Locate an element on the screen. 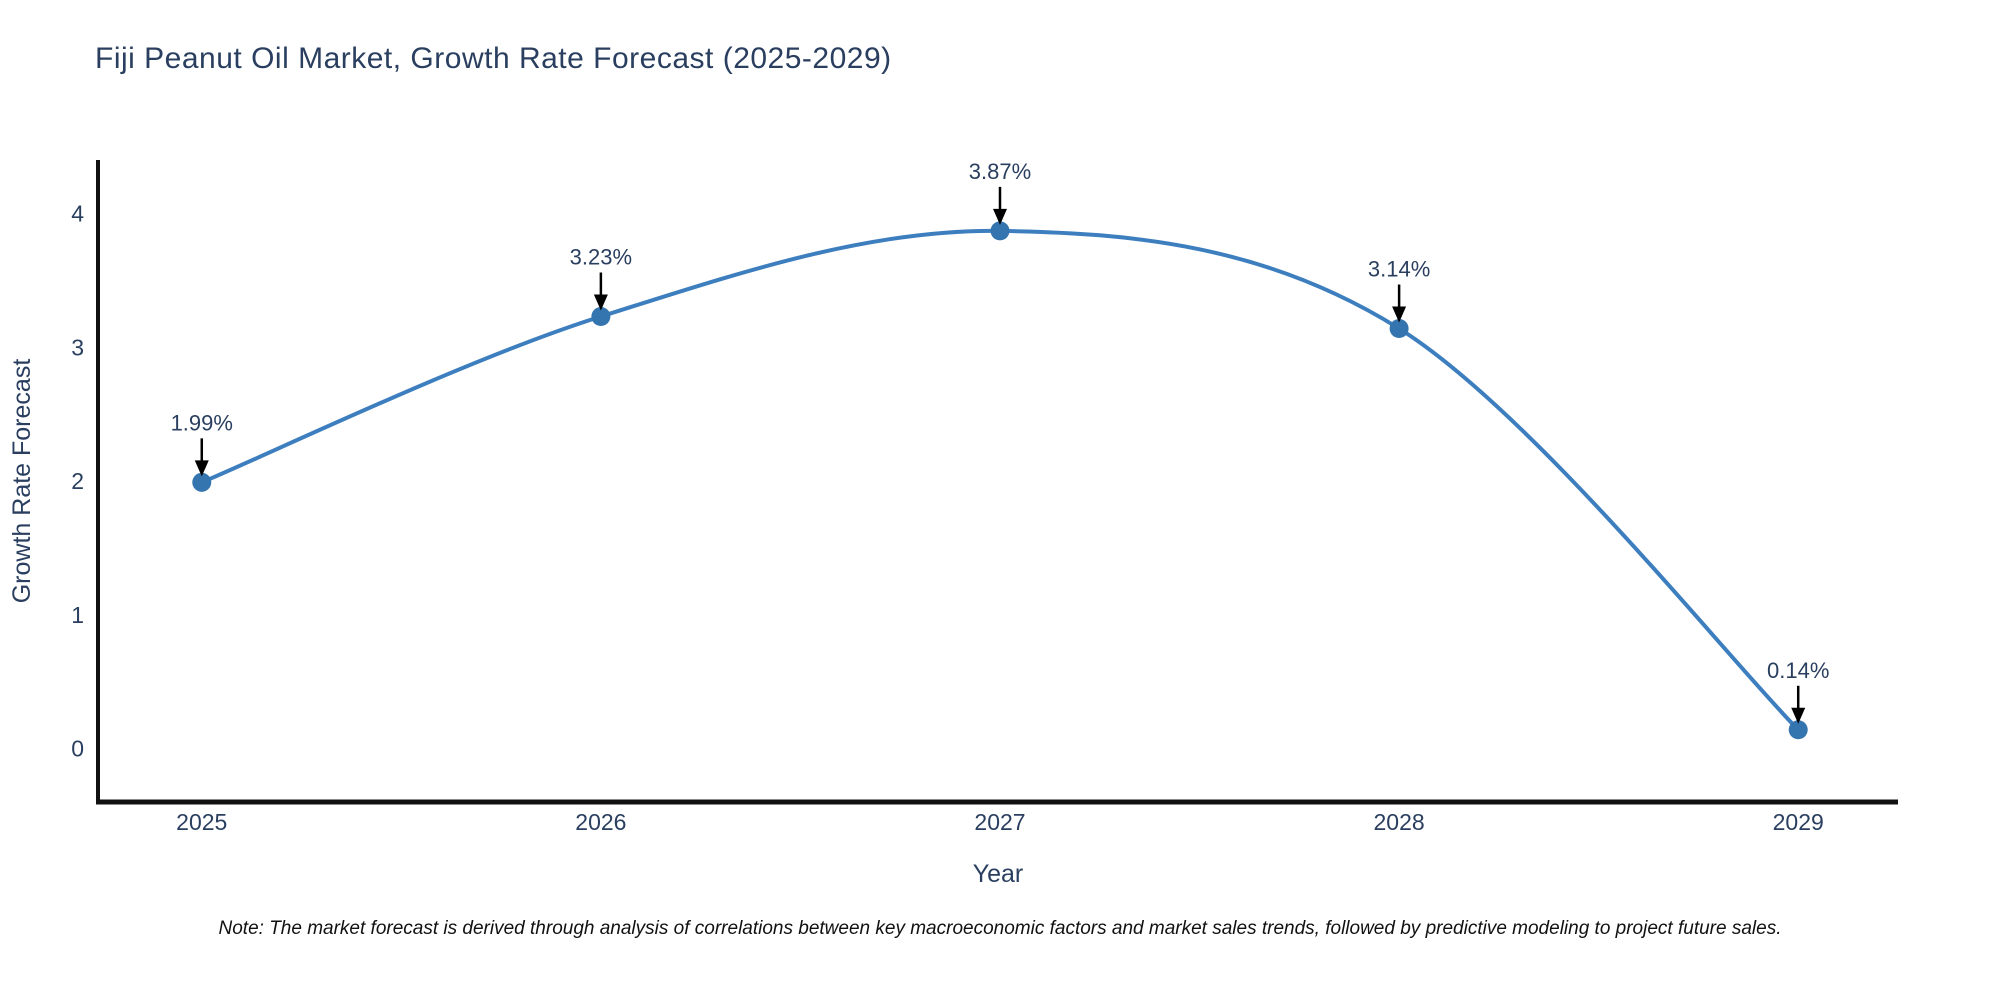 The image size is (2000, 1000). y-tick-label: 1 is located at coordinates (77, 615).